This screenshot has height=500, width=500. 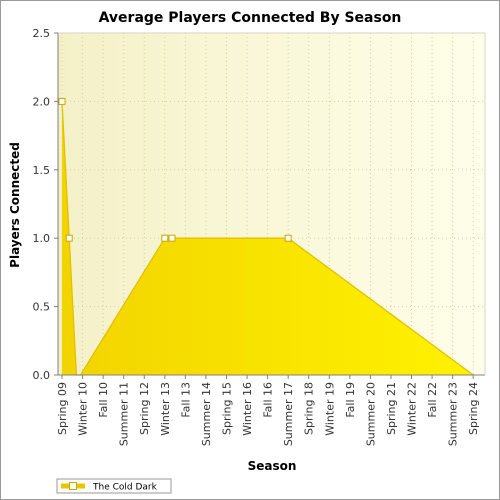 I want to click on x-tick-label: Fall 19, so click(x=350, y=400).